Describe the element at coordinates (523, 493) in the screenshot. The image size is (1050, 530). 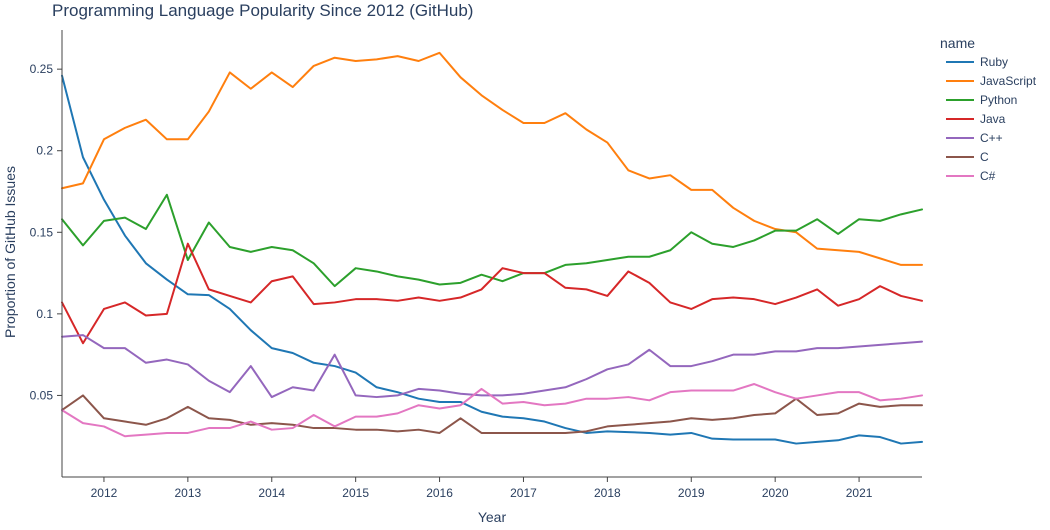
I see `x-tick-label: 2017` at that location.